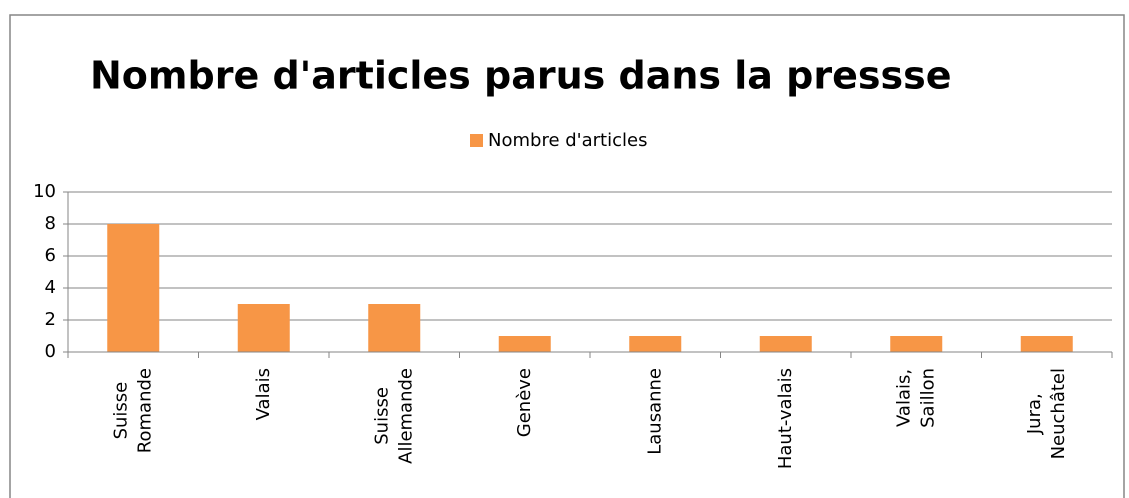 This screenshot has height=498, width=1129. Describe the element at coordinates (567, 140) in the screenshot. I see `legend-label: Nombre d'articles` at that location.